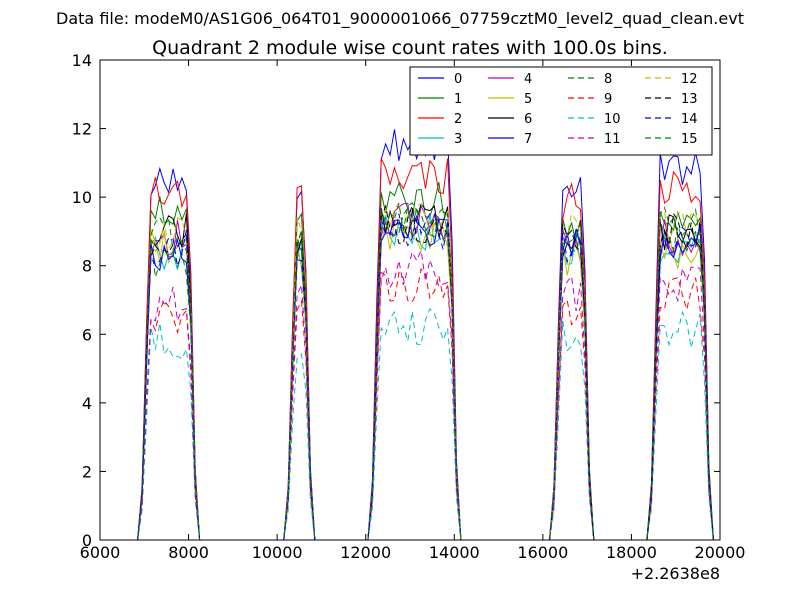 Image resolution: width=800 pixels, height=600 pixels. What do you see at coordinates (458, 79) in the screenshot?
I see `legend-label-0: 0` at bounding box center [458, 79].